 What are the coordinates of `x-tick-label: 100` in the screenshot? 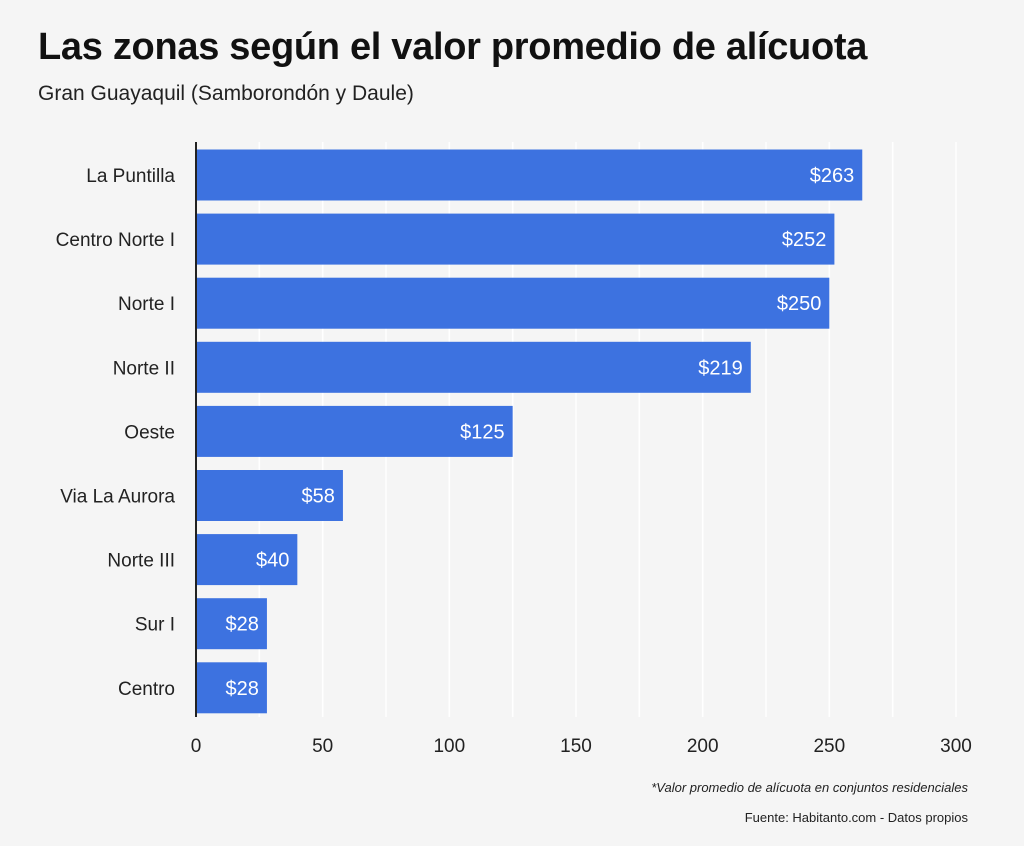 It's located at (449, 746).